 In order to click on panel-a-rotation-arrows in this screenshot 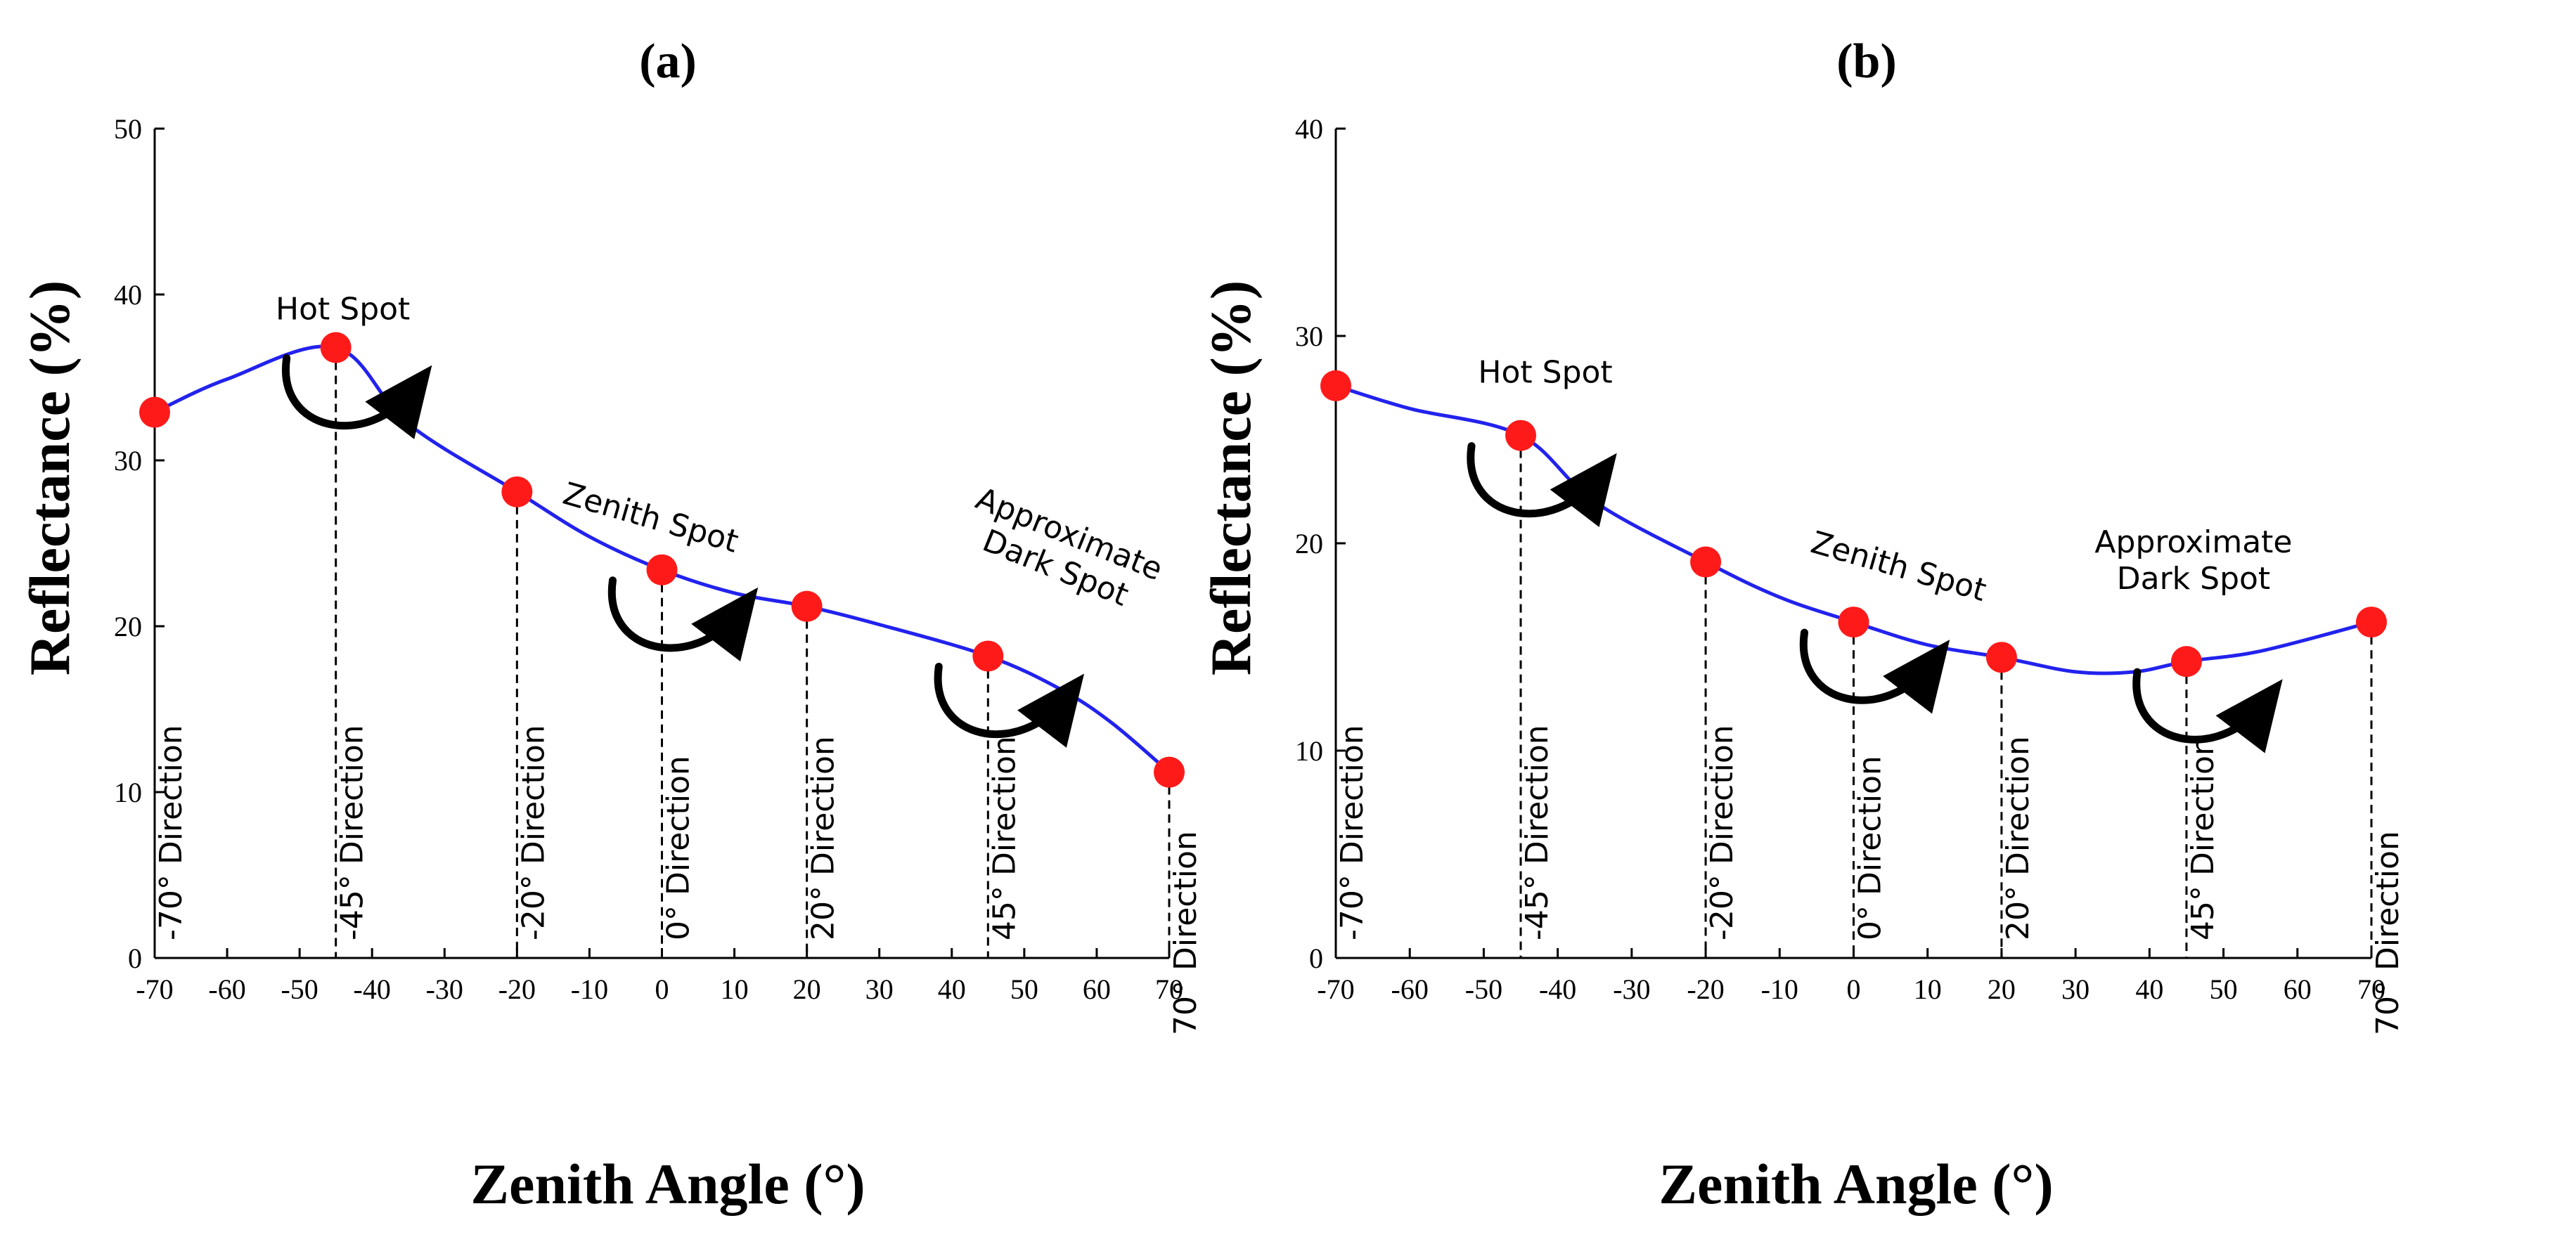, I will do `click(683, 551)`.